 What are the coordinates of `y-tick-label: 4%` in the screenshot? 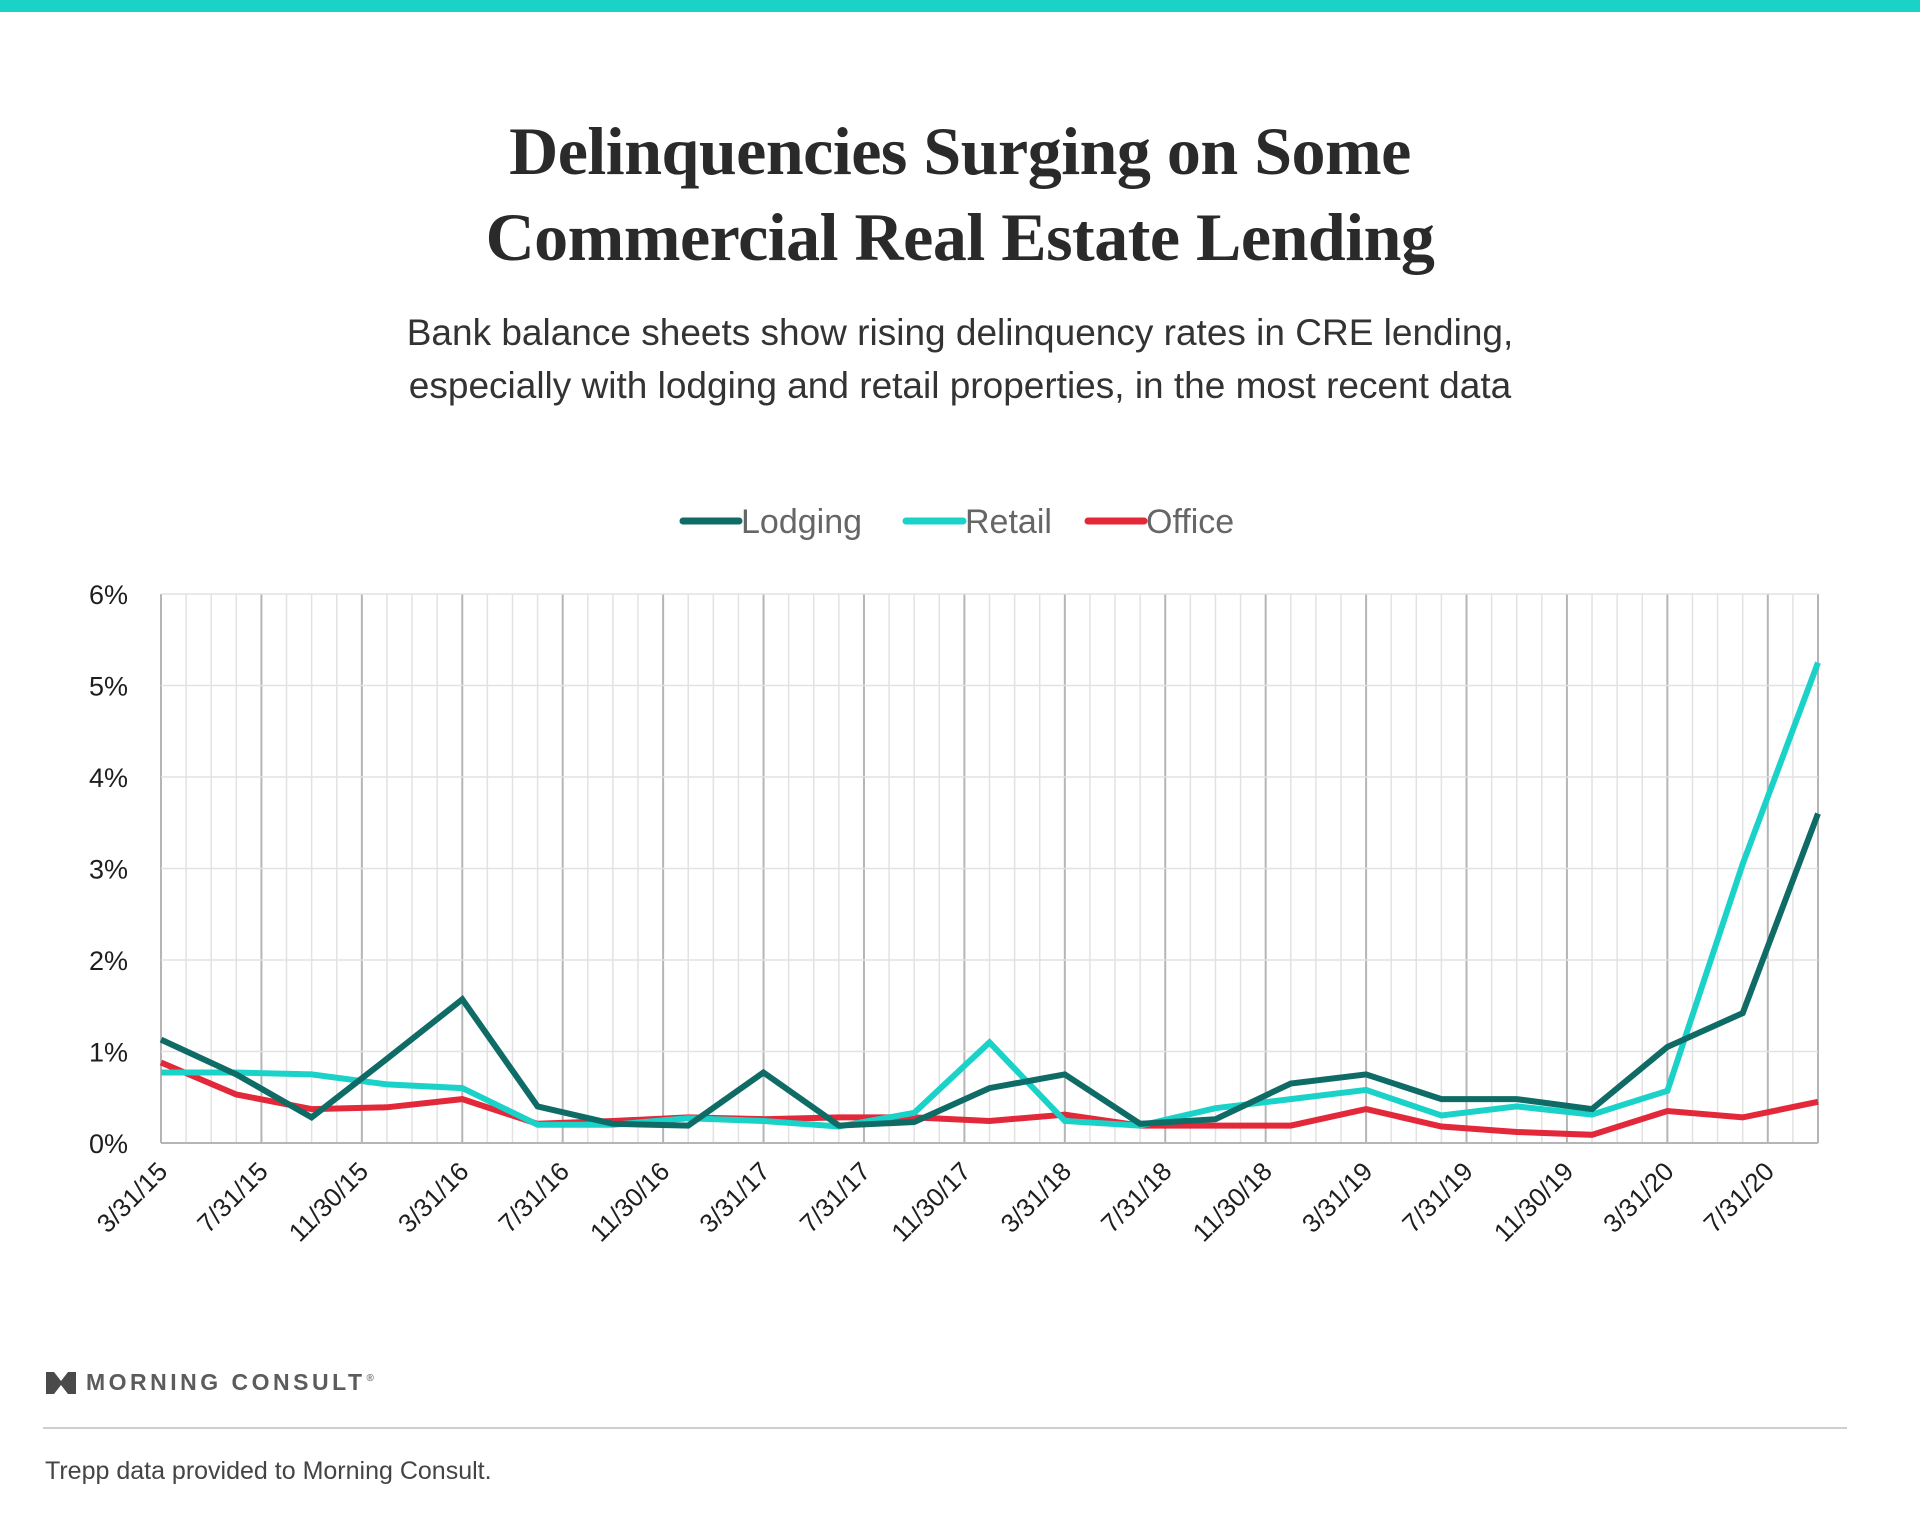 It's located at (108, 778).